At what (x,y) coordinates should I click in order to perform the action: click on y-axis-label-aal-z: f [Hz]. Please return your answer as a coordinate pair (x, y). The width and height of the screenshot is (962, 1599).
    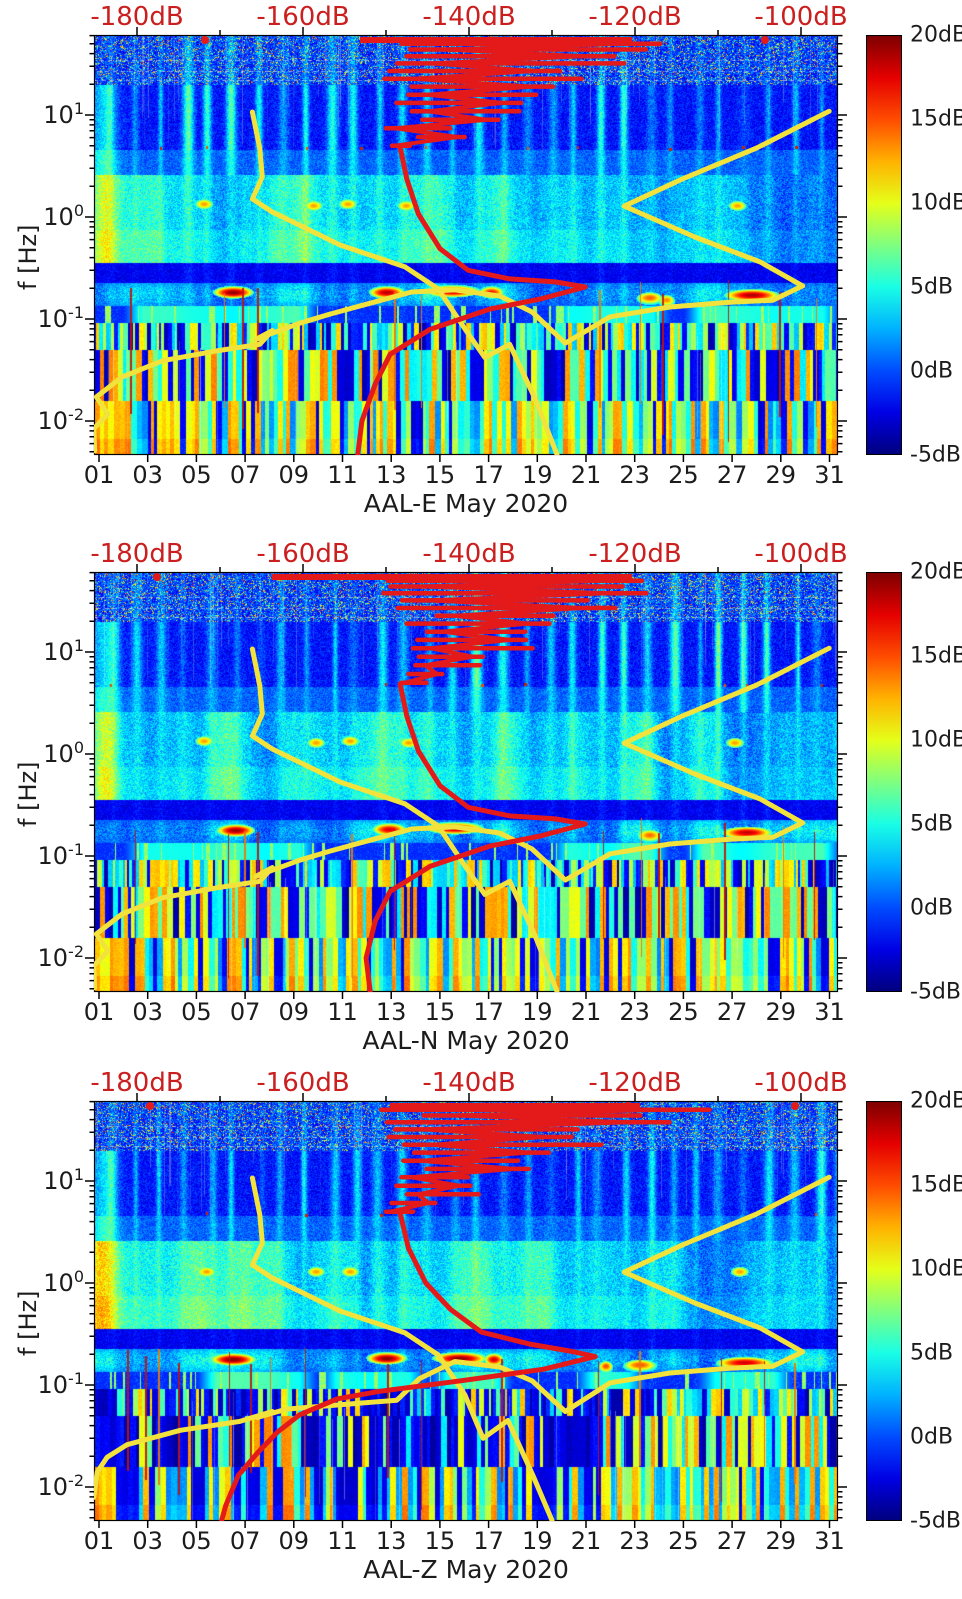
    Looking at the image, I should click on (28, 1323).